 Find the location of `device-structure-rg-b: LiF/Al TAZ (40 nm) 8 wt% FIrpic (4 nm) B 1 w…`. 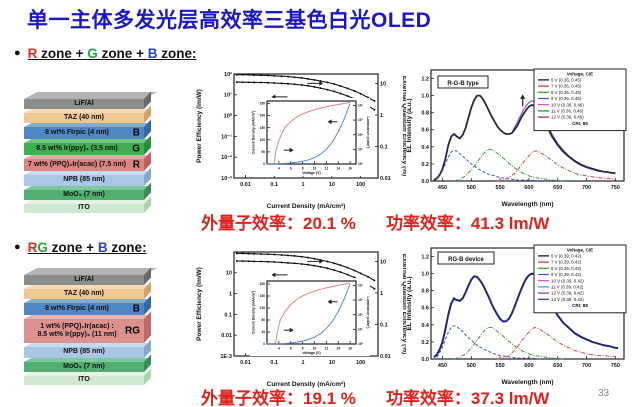

device-structure-rg-b: LiF/Al TAZ (40 nm) 8 wt% FIrpic (4 nm) B 1 w… is located at coordinates (109, 326).